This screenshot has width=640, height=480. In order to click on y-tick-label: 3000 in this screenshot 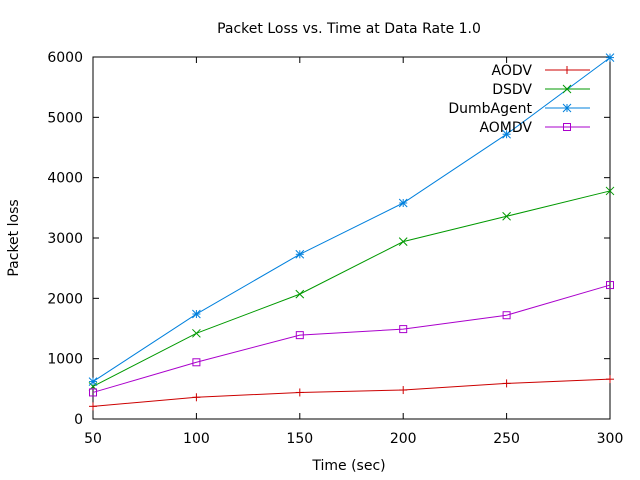, I will do `click(65, 239)`.